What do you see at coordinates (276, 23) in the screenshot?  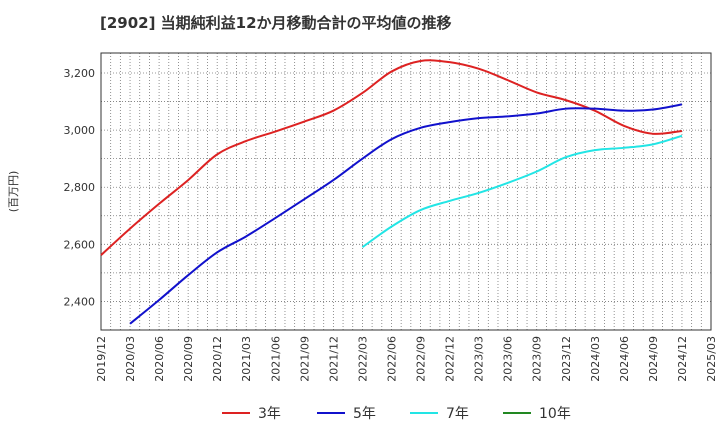 I see `chart-title: [2902] 当期純利益12か月移動合計の平均値の推移` at bounding box center [276, 23].